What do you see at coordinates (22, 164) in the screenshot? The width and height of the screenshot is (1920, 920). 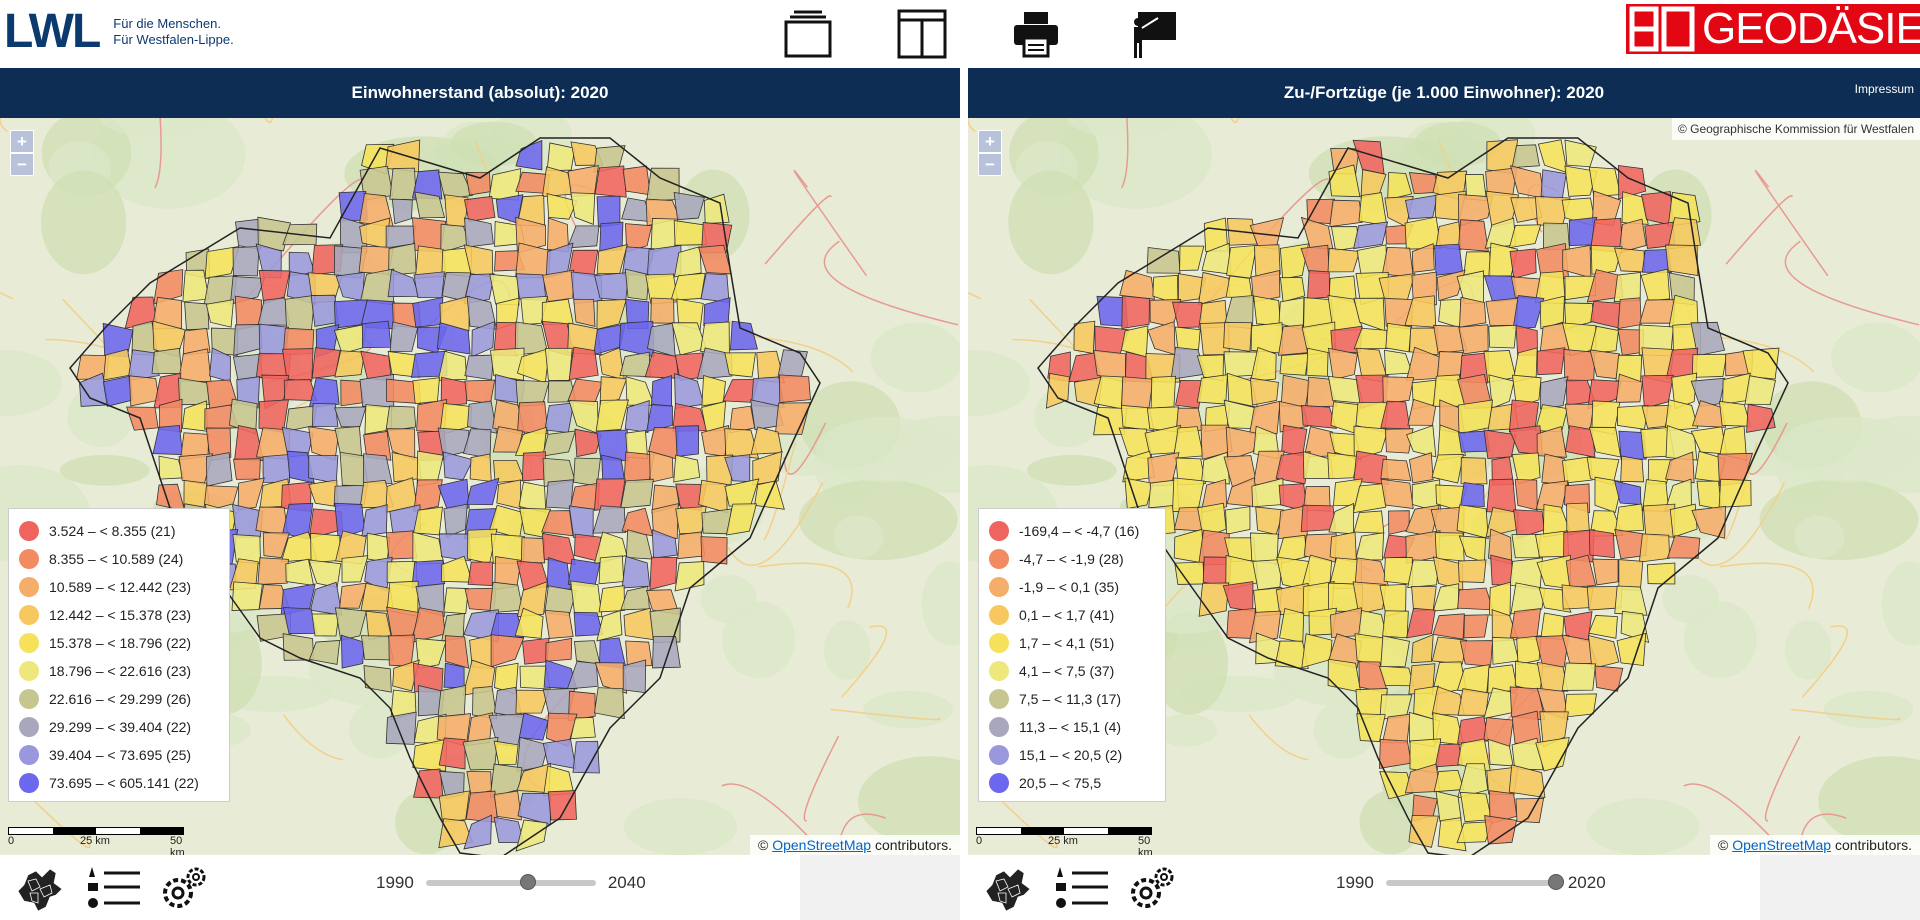 I see `left-zoom-out-button: −` at bounding box center [22, 164].